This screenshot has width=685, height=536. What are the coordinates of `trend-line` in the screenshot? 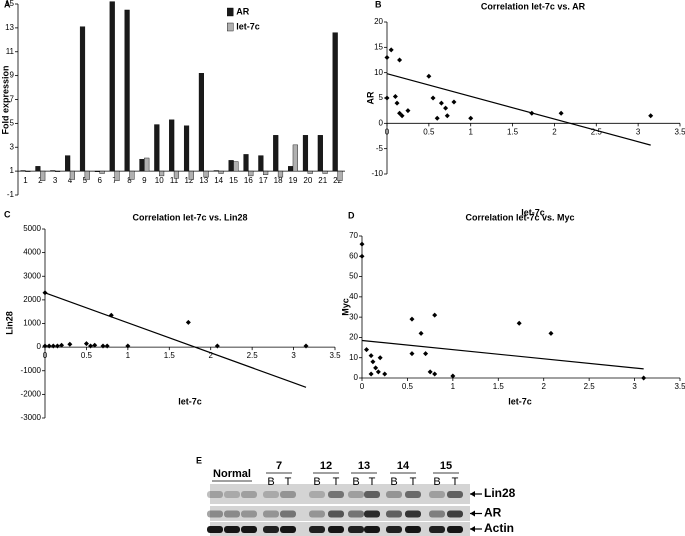 It's located at (175, 340).